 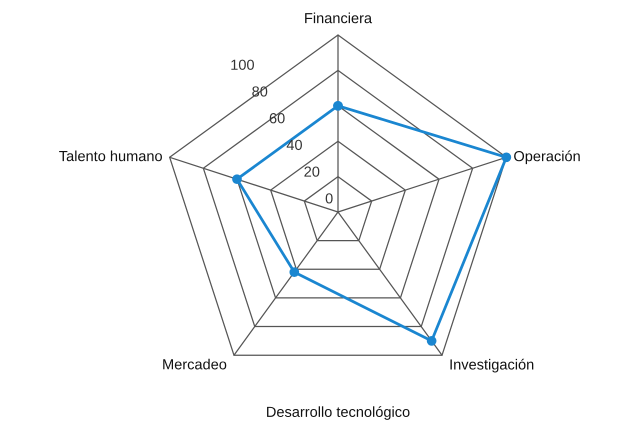 What do you see at coordinates (312, 171) in the screenshot?
I see `y-tick-label: 20` at bounding box center [312, 171].